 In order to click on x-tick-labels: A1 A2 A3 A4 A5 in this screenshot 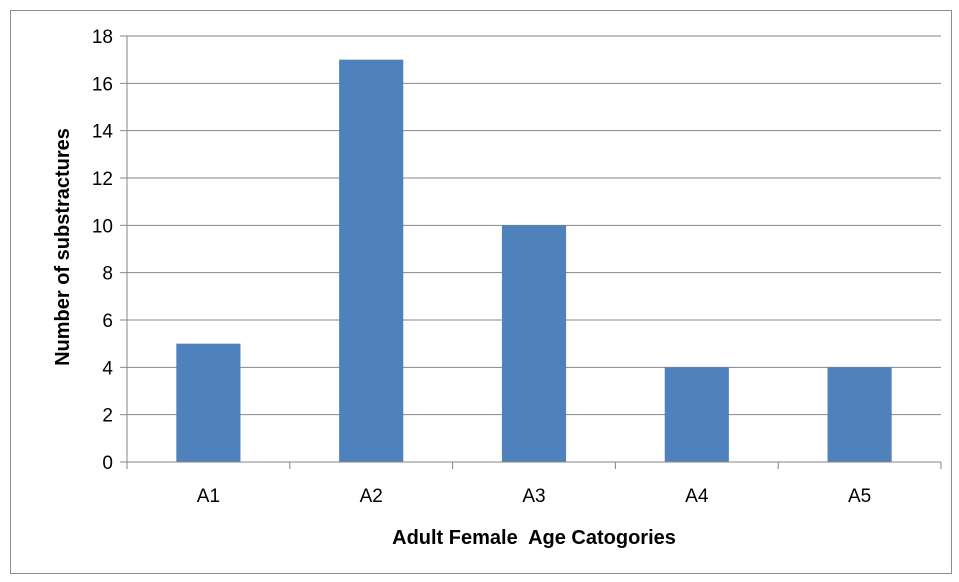, I will do `click(534, 484)`.